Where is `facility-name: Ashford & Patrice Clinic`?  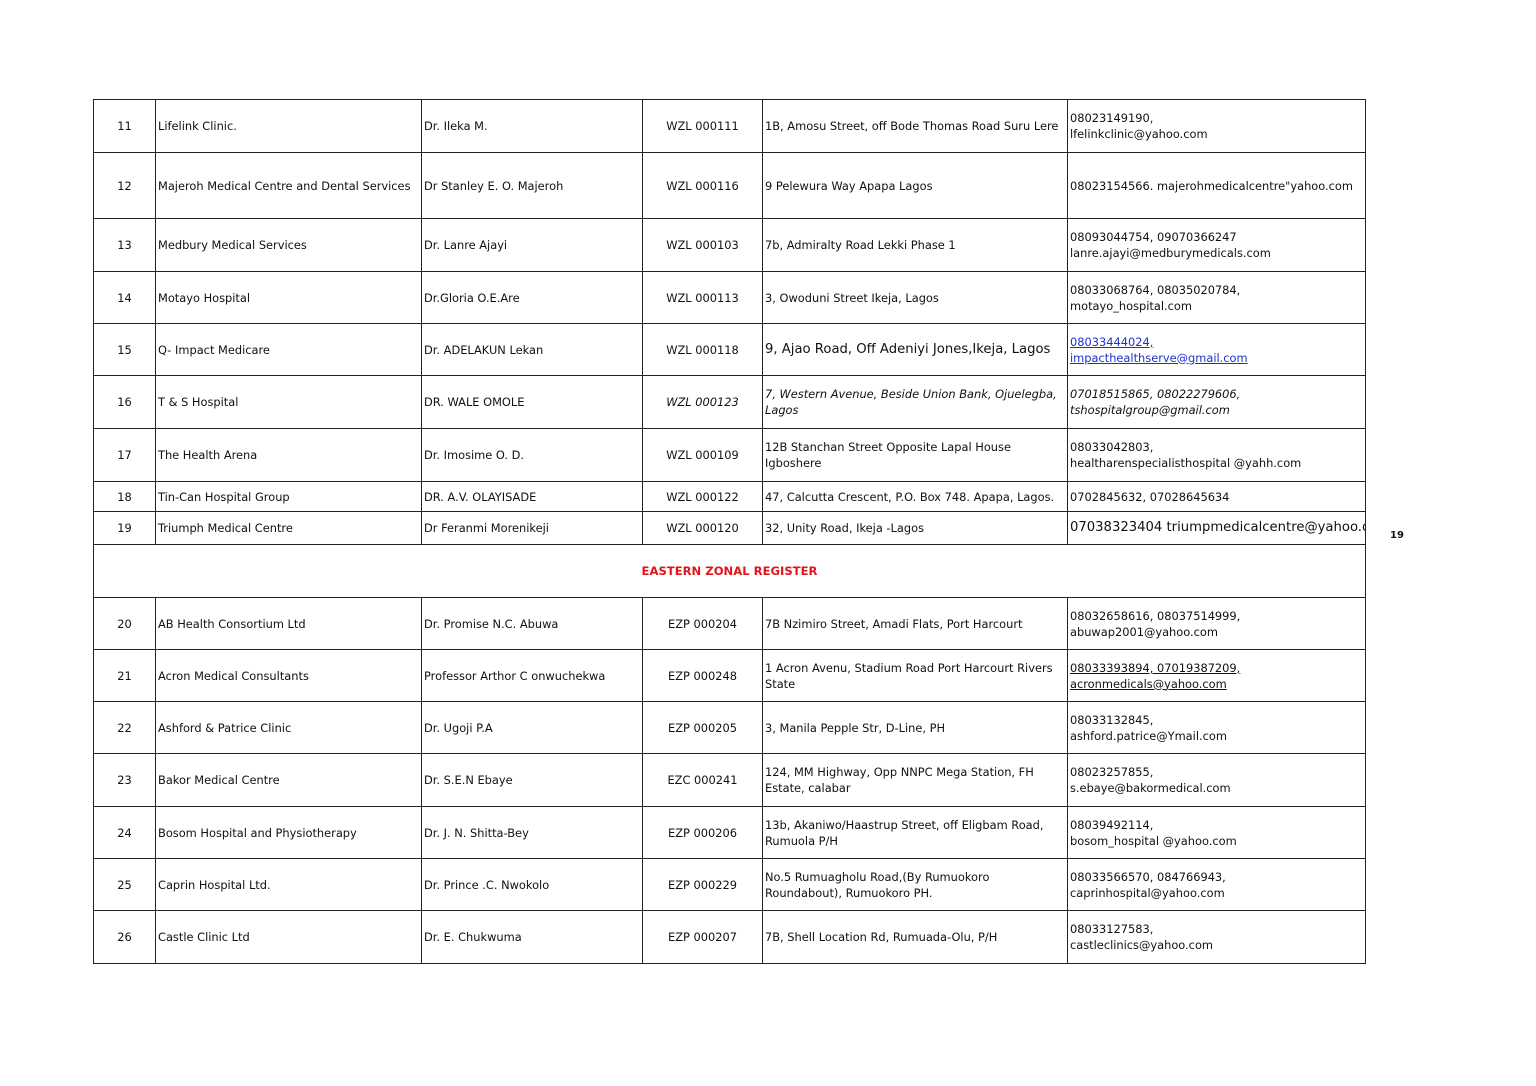 facility-name: Ashford & Patrice Clinic is located at coordinates (288, 727).